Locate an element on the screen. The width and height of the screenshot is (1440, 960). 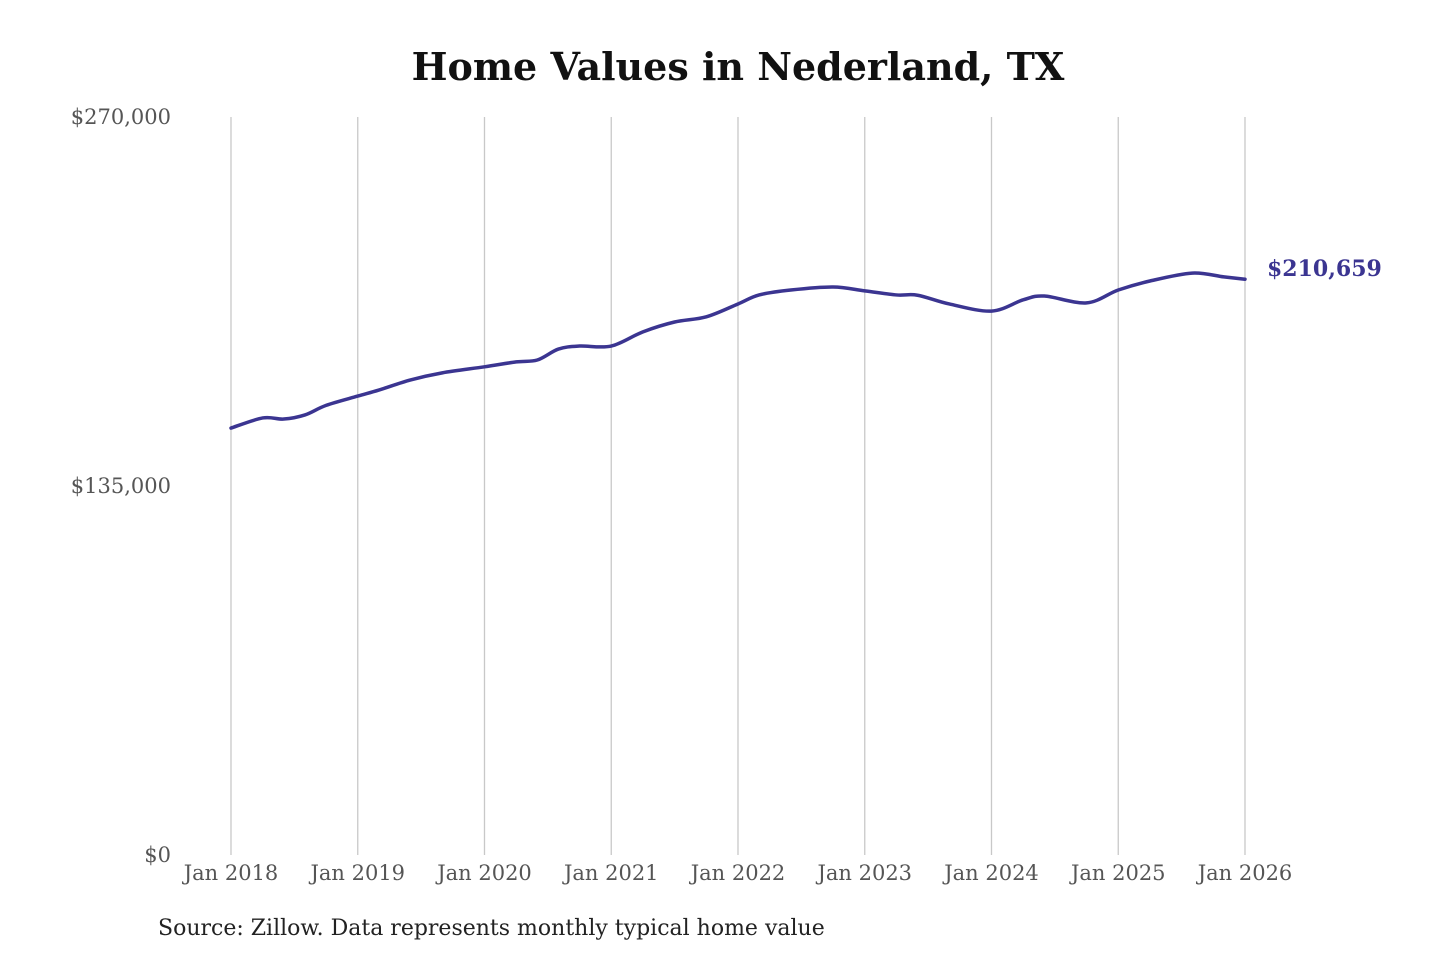
x-tick-label: Jan 2025 is located at coordinates (1117, 873).